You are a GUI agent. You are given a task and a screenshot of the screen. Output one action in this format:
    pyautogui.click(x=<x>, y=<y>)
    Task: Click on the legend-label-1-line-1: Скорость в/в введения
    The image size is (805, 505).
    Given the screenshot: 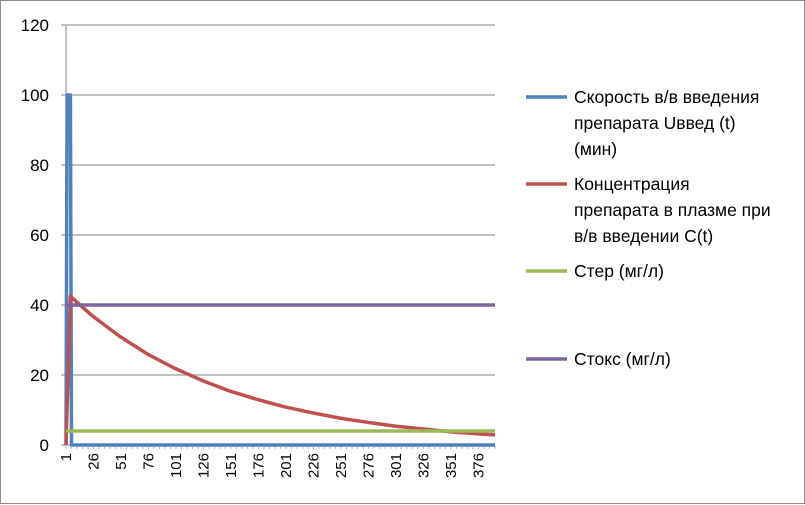 What is the action you would take?
    pyautogui.click(x=666, y=97)
    